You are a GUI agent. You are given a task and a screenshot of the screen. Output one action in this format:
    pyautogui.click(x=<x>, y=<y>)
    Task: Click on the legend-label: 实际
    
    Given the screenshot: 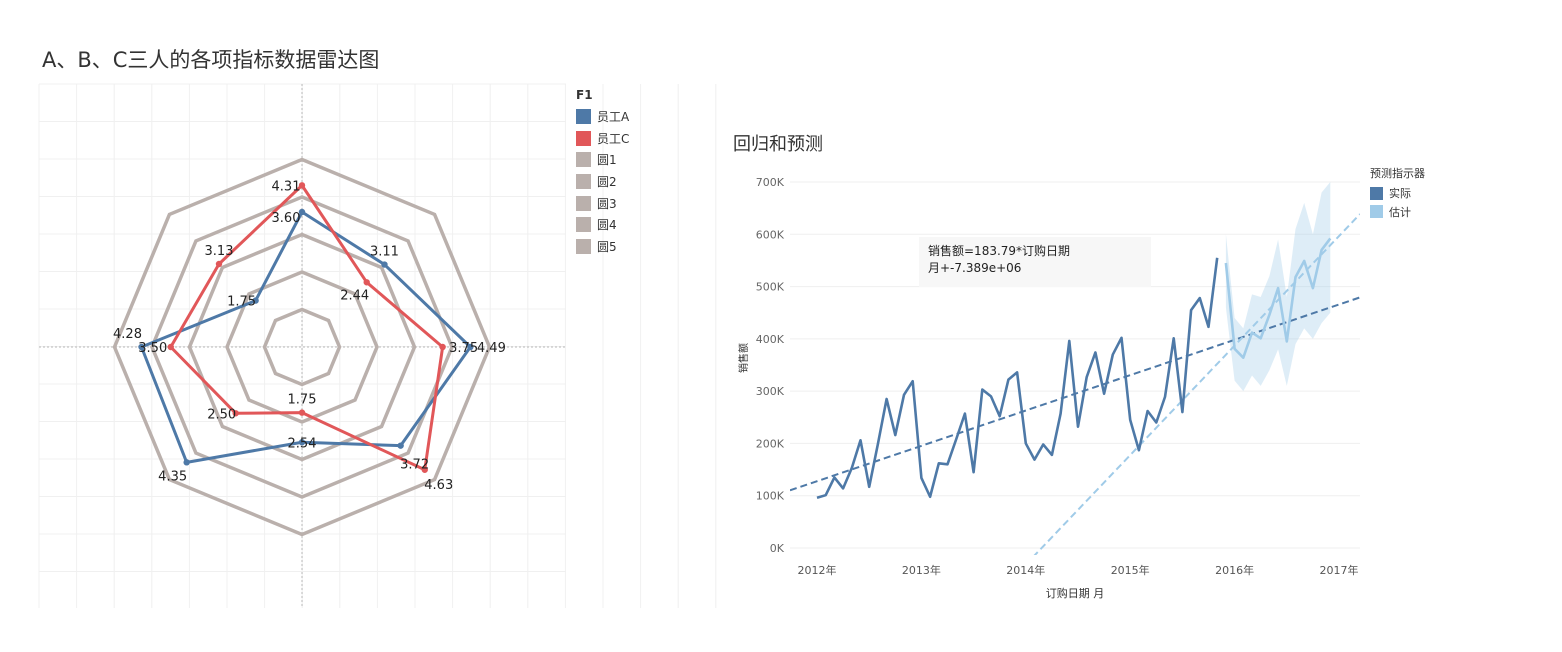 What is the action you would take?
    pyautogui.click(x=1400, y=194)
    